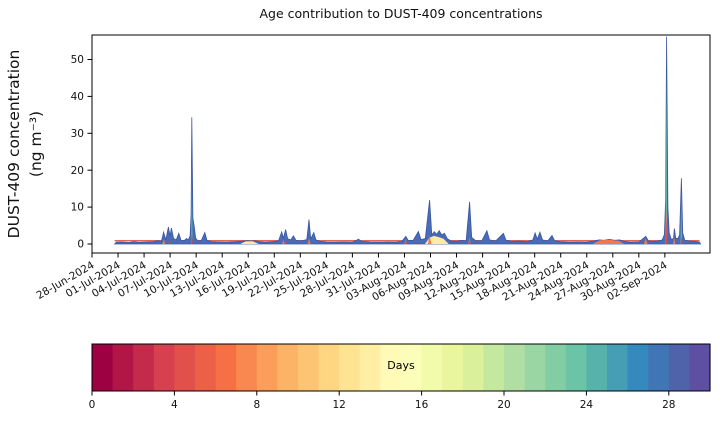 The image size is (721, 425). Describe the element at coordinates (174, 405) in the screenshot. I see `colorbar-tick-label: 4` at that location.